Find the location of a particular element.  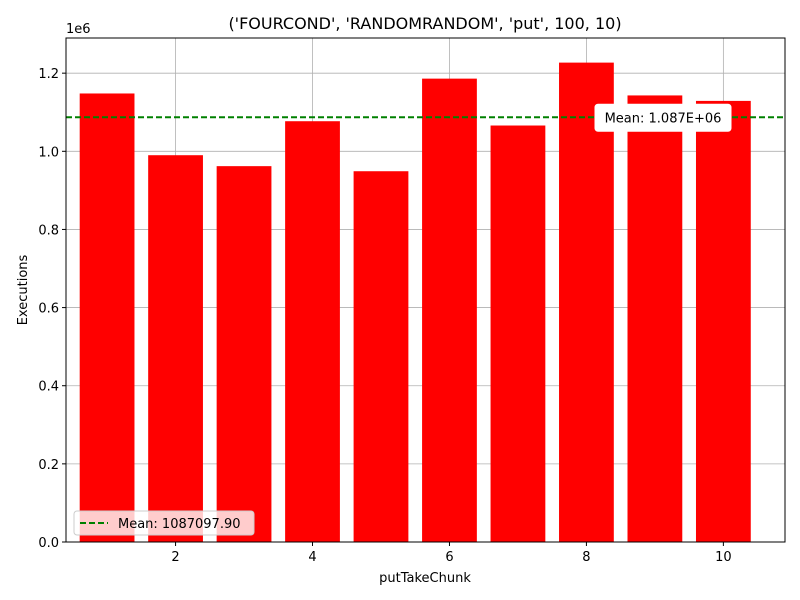

x-axis-label: putTakeChunk is located at coordinates (425, 578).